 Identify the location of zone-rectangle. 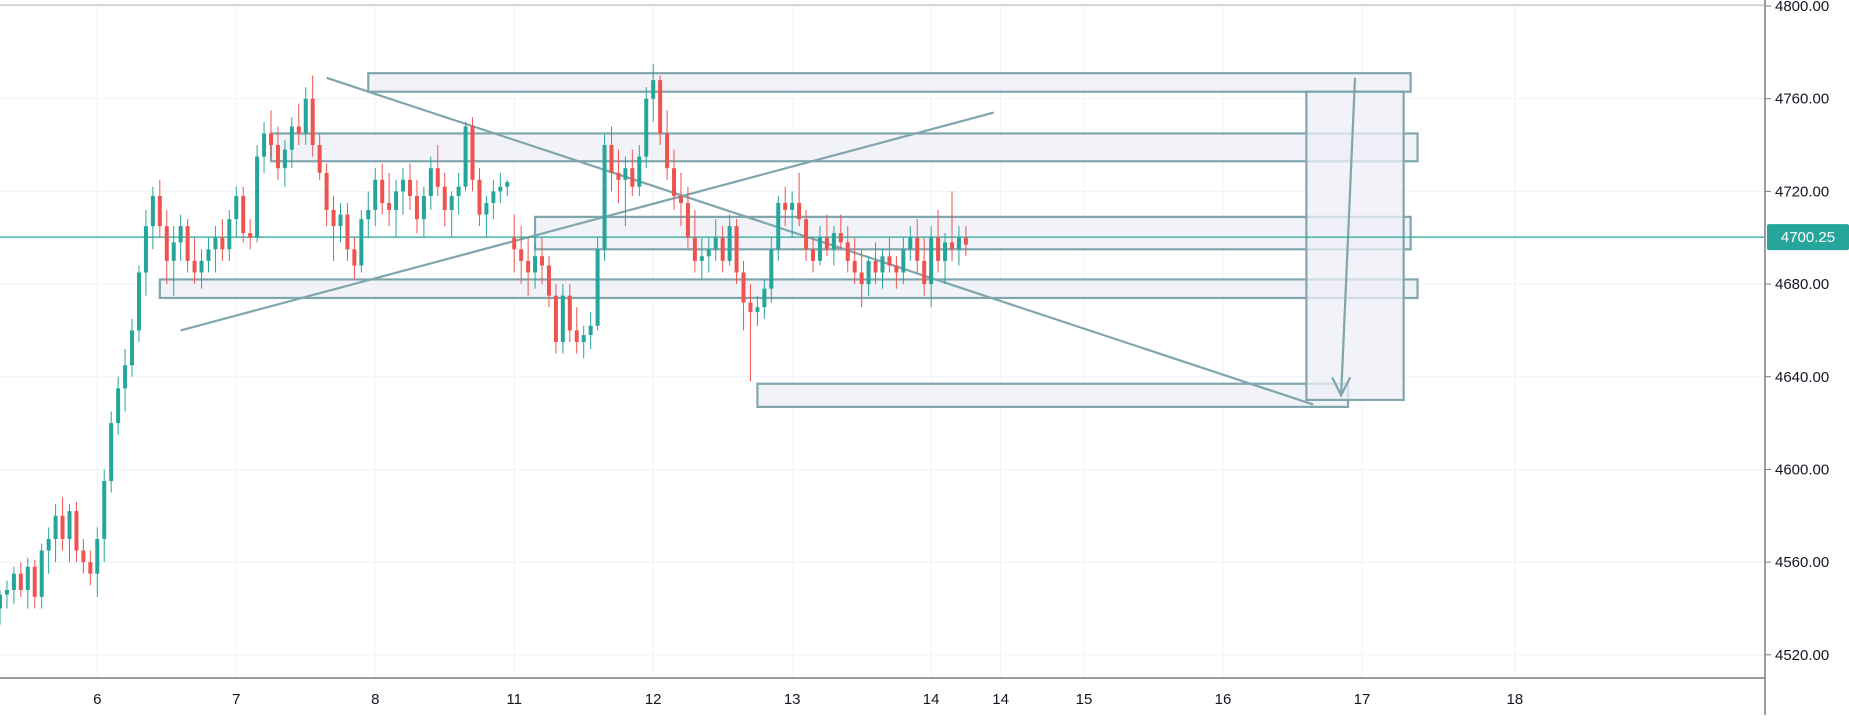
(1355, 246).